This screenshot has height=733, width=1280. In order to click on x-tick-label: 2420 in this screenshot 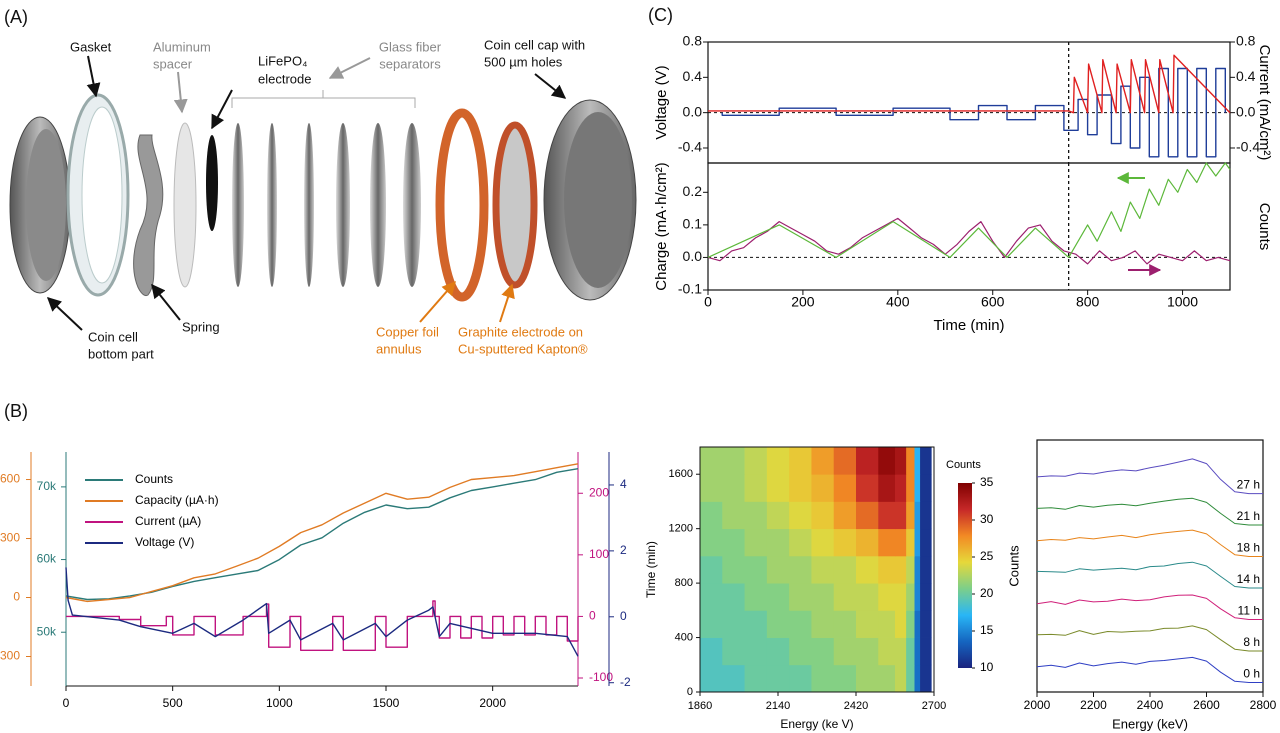, I will do `click(856, 706)`.